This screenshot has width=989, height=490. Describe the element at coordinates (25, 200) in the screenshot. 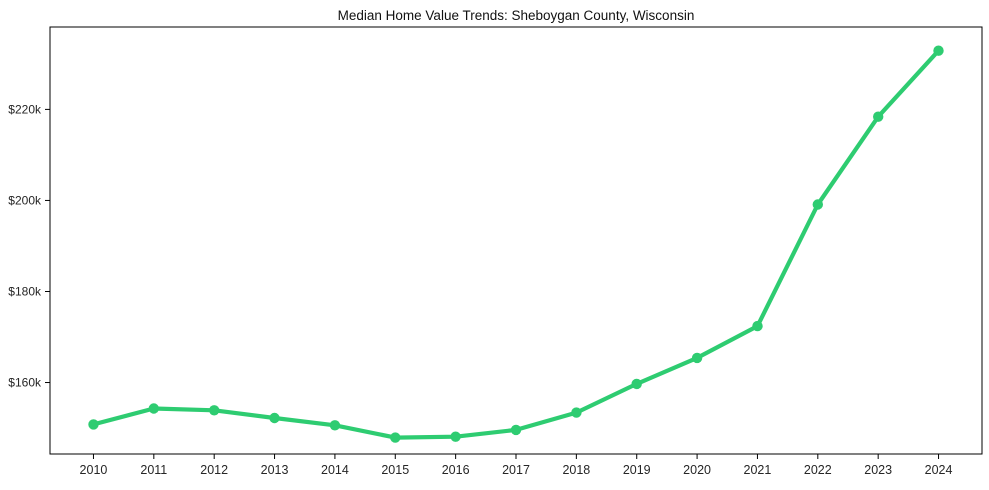

I see `y-tick-label: $200k` at that location.